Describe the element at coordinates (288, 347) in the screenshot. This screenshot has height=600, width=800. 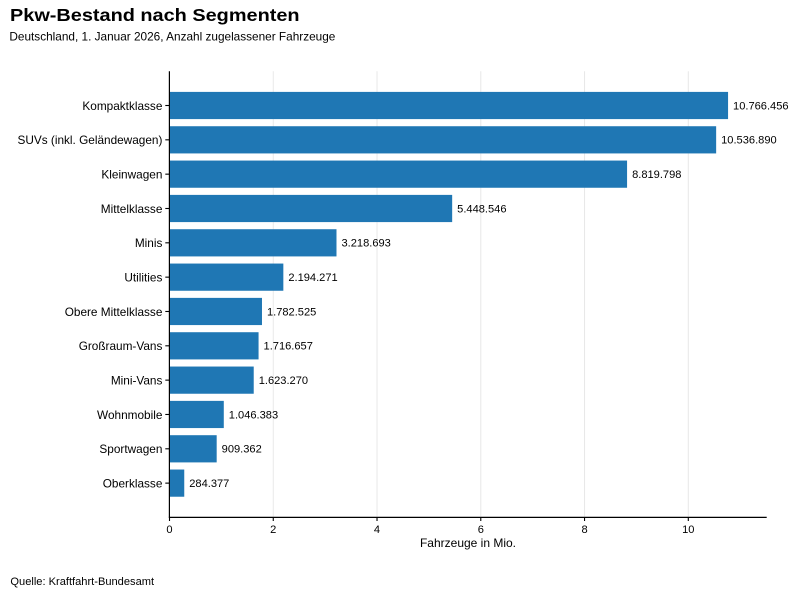
I see `svg-text: 1.716.657` at that location.